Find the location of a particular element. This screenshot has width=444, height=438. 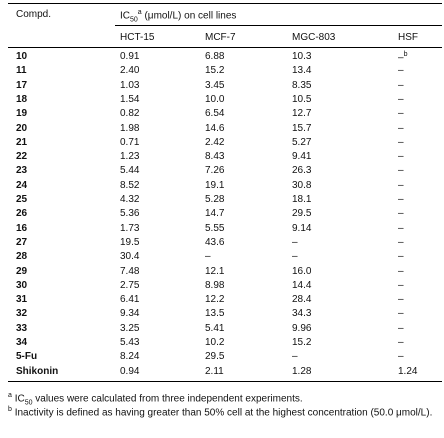

value-cell: 10.3 is located at coordinates (302, 56).